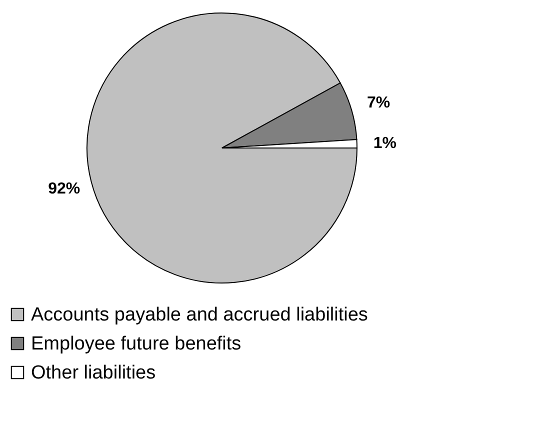 The height and width of the screenshot is (436, 557). I want to click on data-label: 1%, so click(384, 143).